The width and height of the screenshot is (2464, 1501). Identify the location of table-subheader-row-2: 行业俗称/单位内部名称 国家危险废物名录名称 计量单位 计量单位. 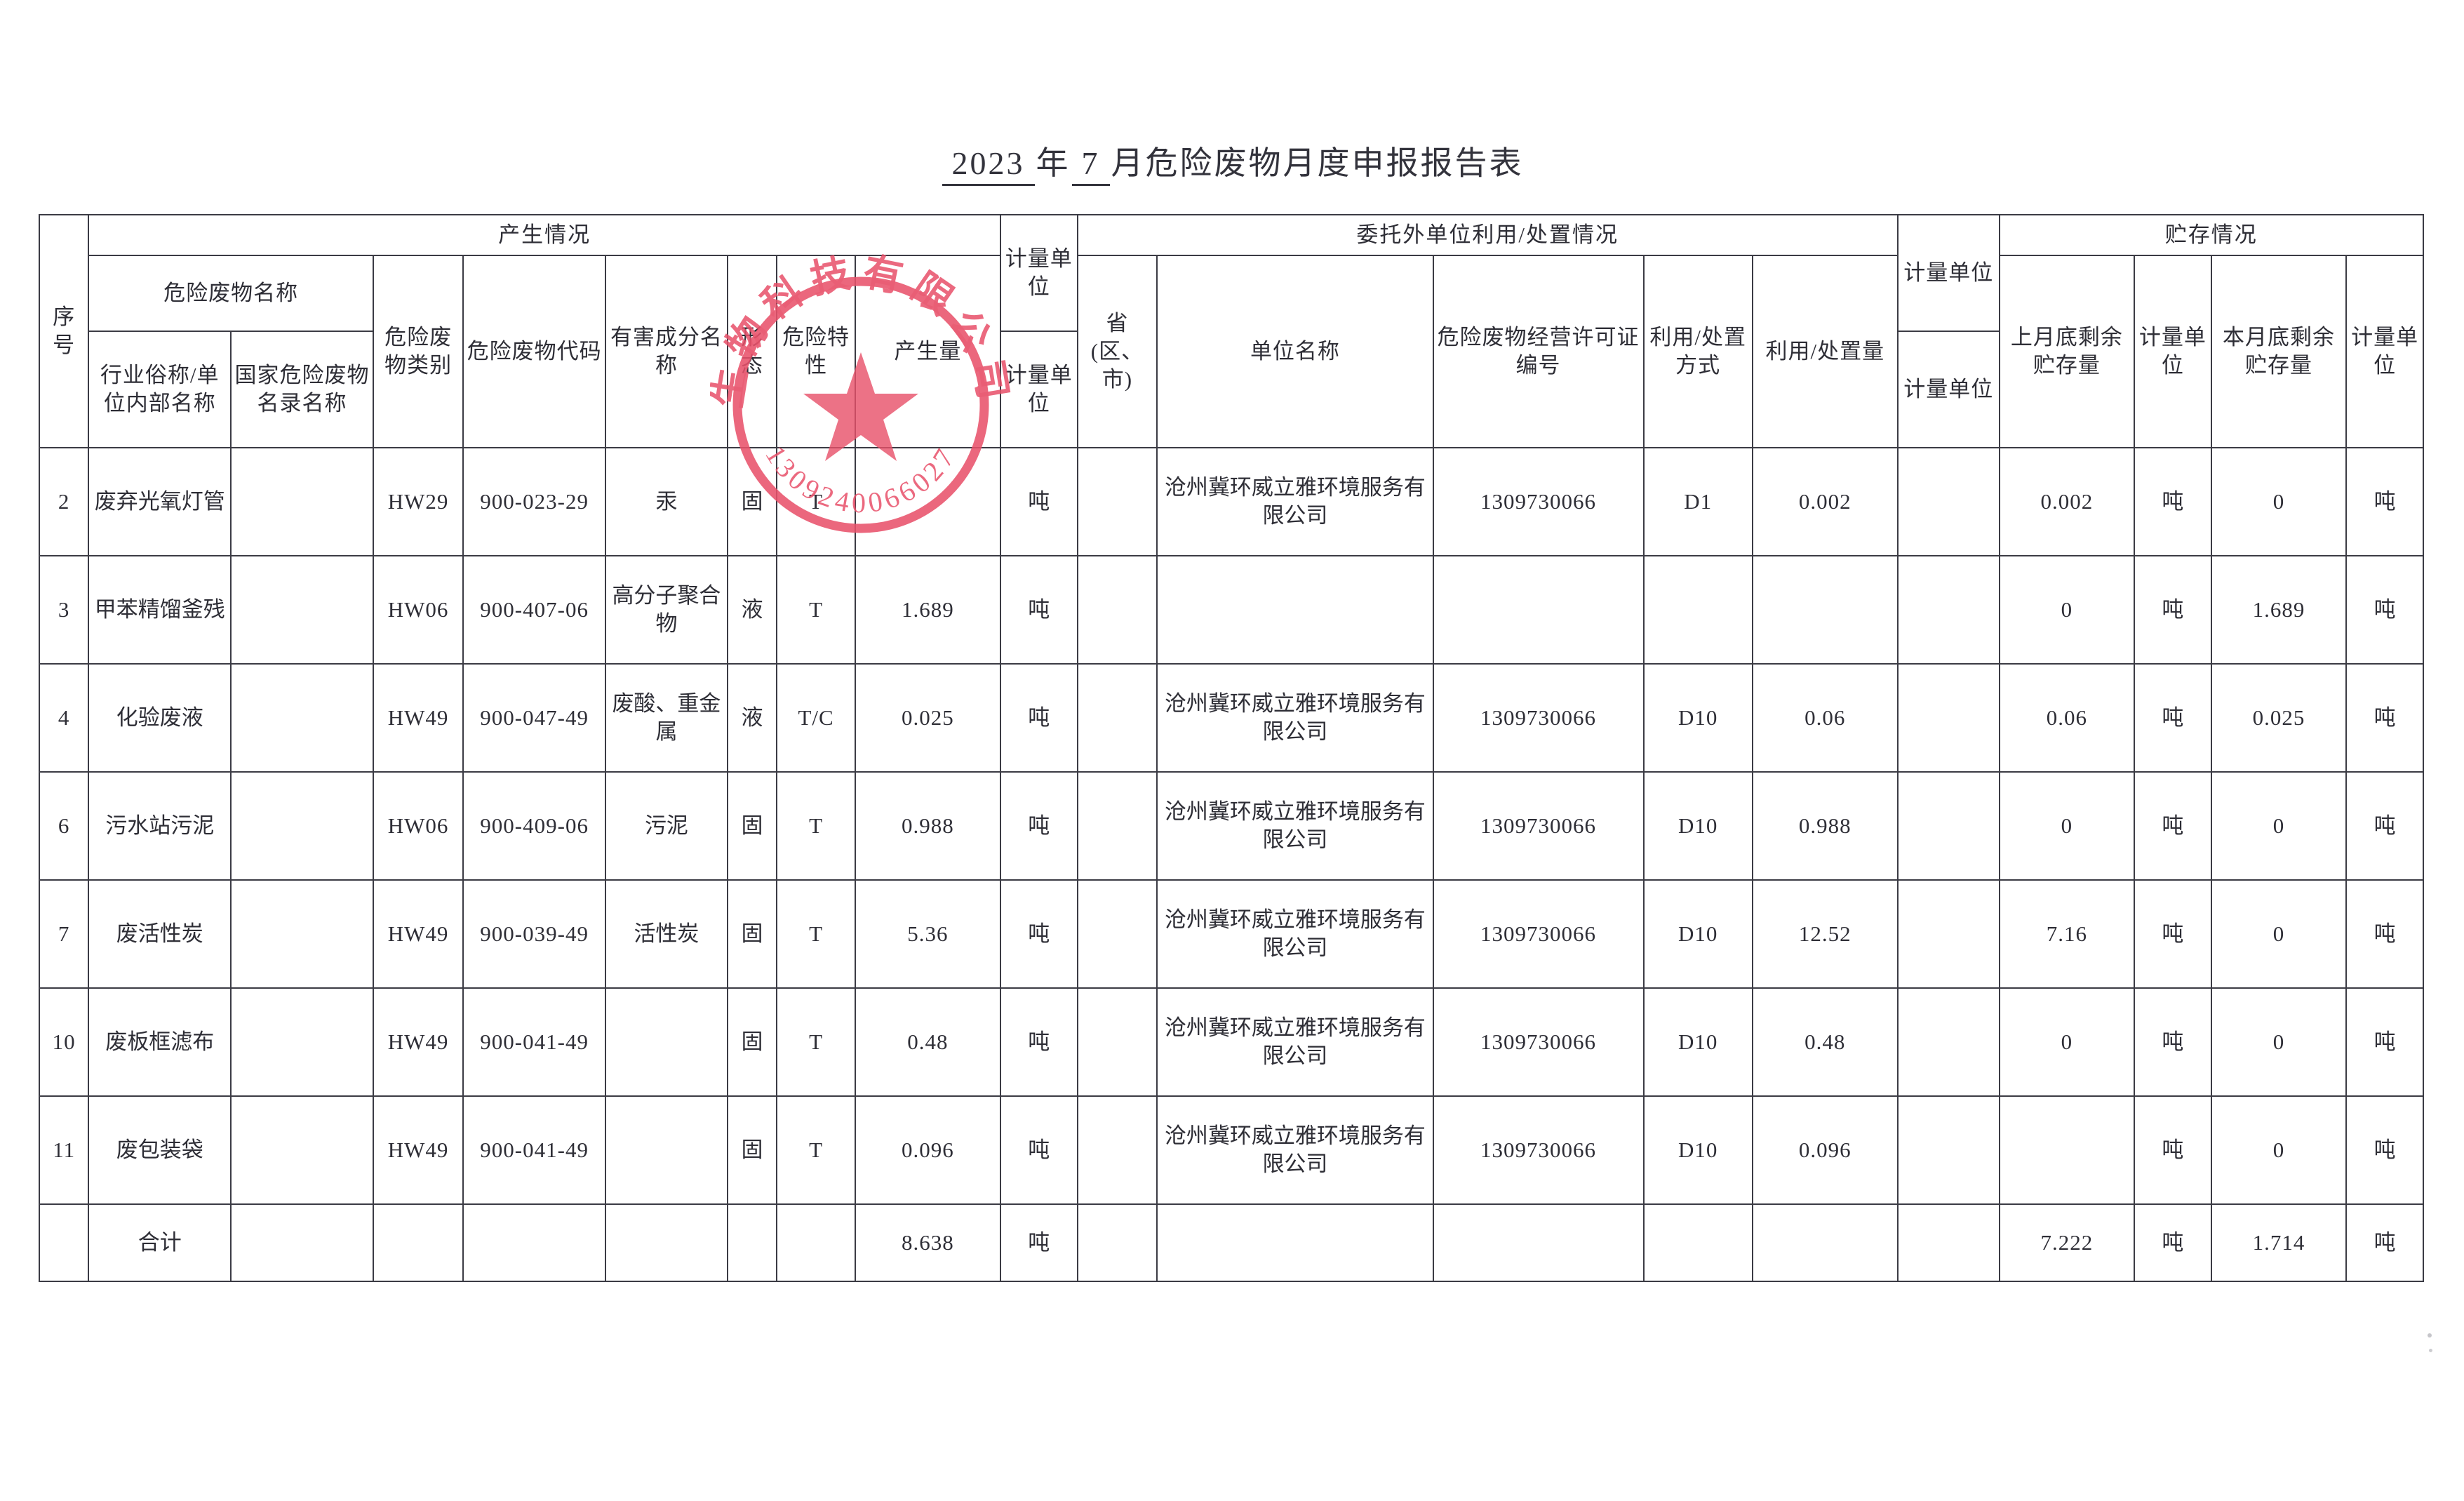
(1231, 389).